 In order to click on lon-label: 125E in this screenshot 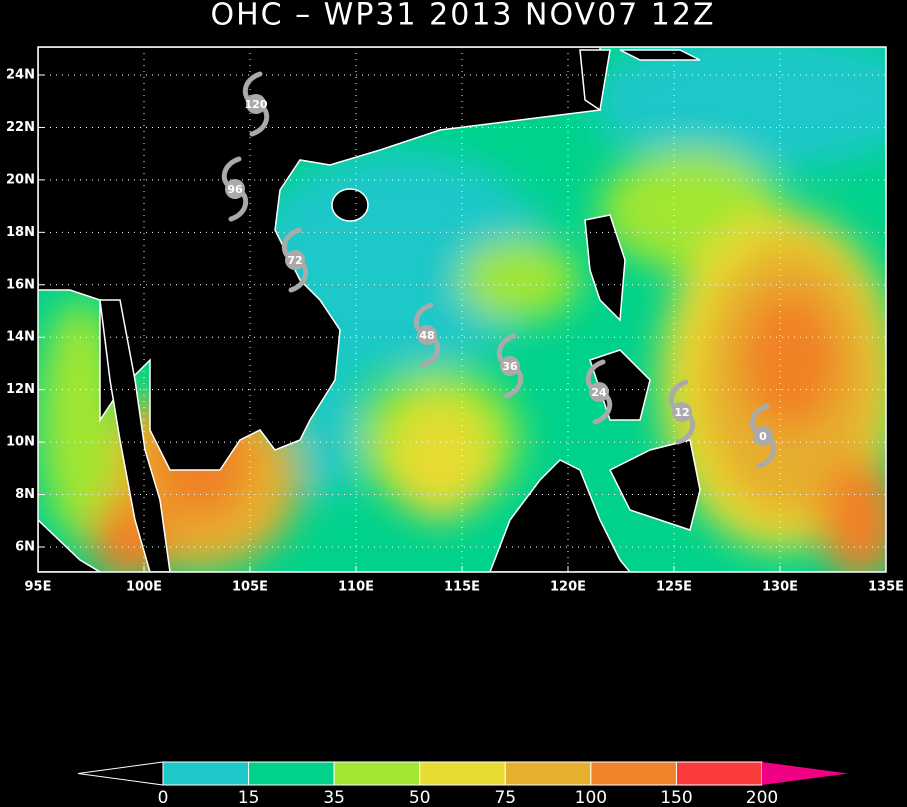, I will do `click(674, 587)`.